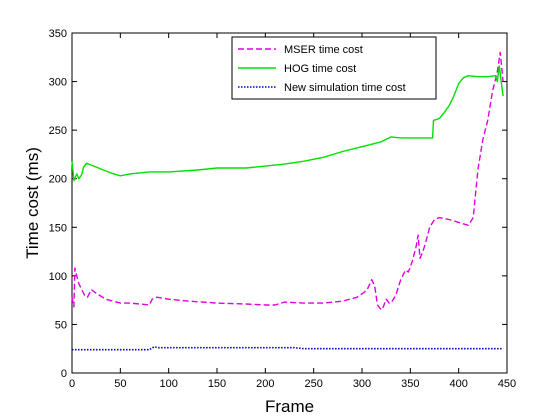  I want to click on y-tick-label: 50, so click(61, 325).